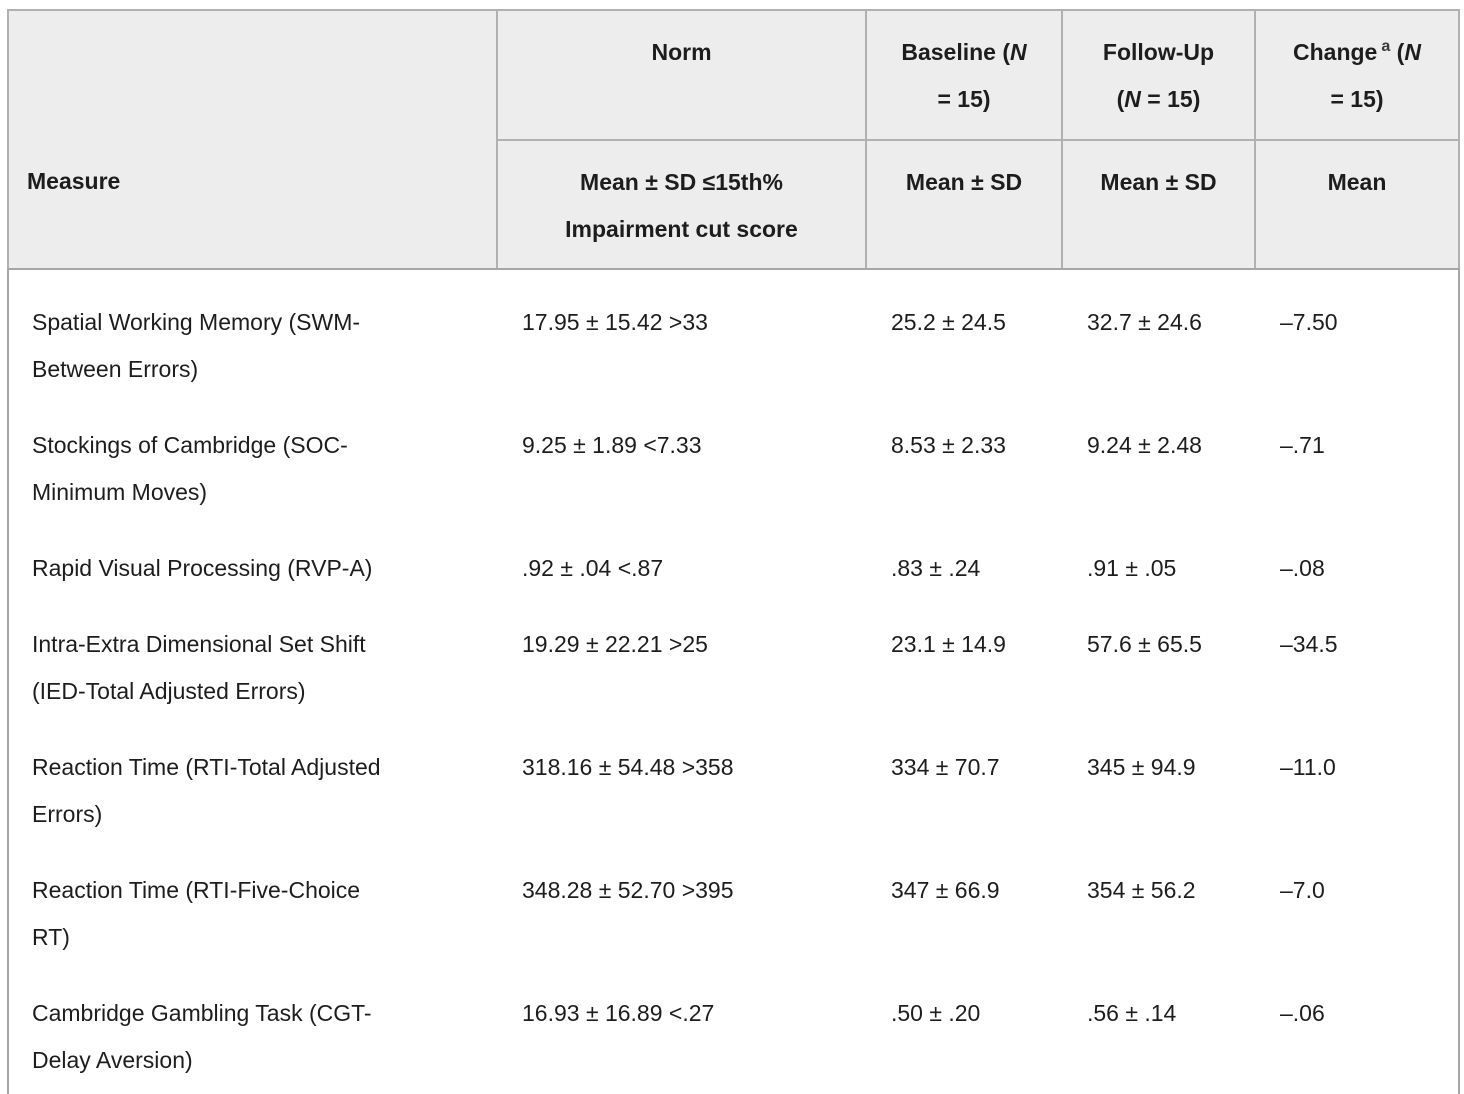  Describe the element at coordinates (1158, 776) in the screenshot. I see `followup-cell: 345 ± 94.9` at that location.